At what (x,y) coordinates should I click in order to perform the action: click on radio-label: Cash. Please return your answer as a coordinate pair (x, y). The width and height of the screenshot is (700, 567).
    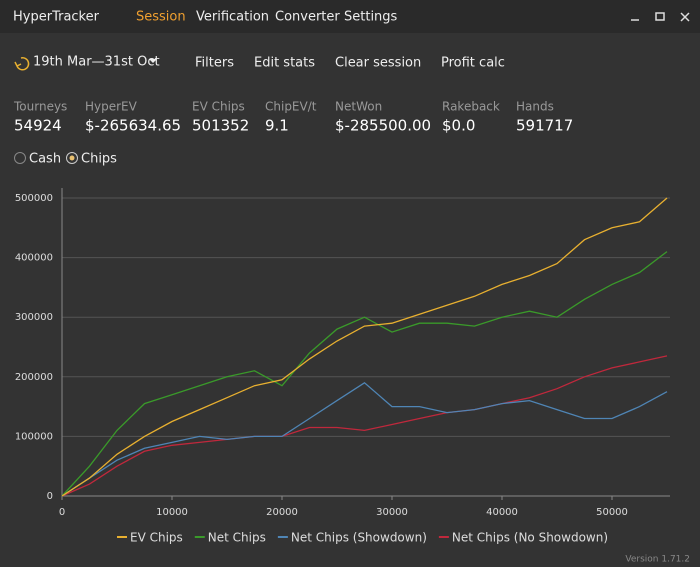
    Looking at the image, I should click on (45, 159).